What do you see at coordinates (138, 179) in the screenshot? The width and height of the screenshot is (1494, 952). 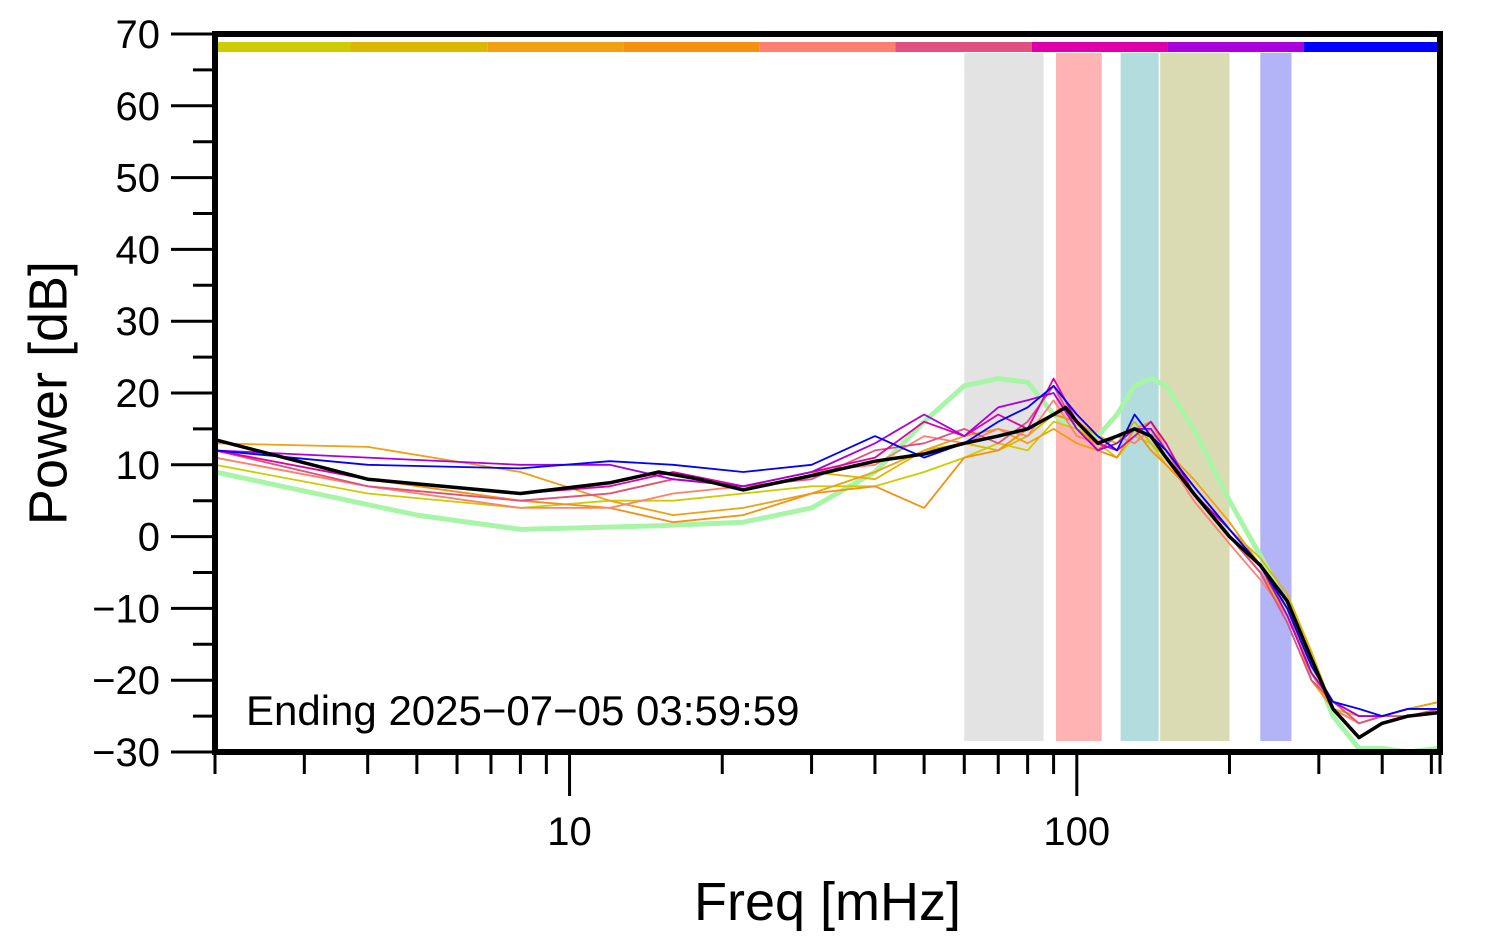 I see `y-tick-label: 50` at bounding box center [138, 179].